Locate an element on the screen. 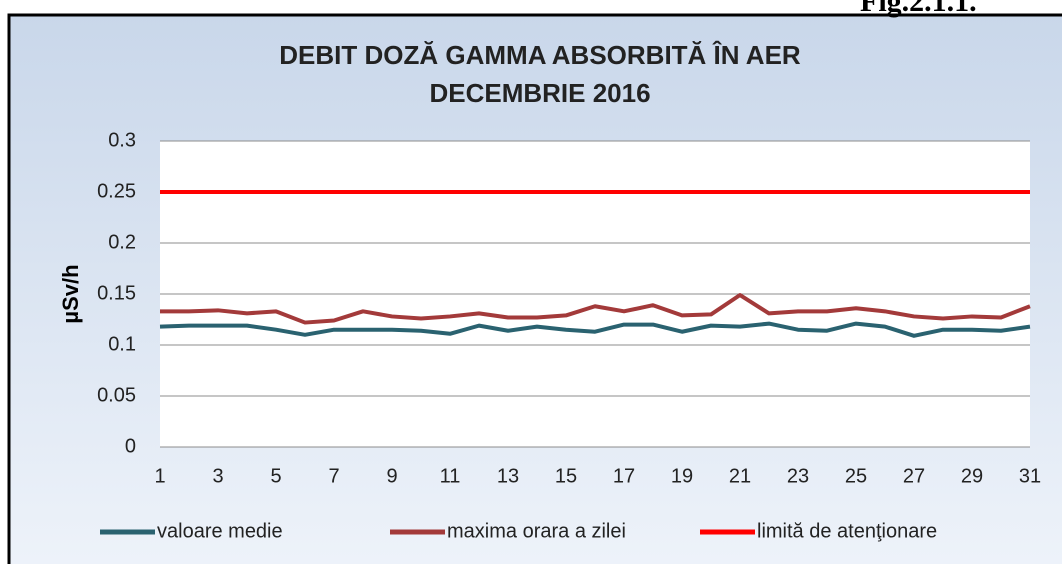 This screenshot has height=564, width=1062. x-tick-label: 5 is located at coordinates (275, 476).